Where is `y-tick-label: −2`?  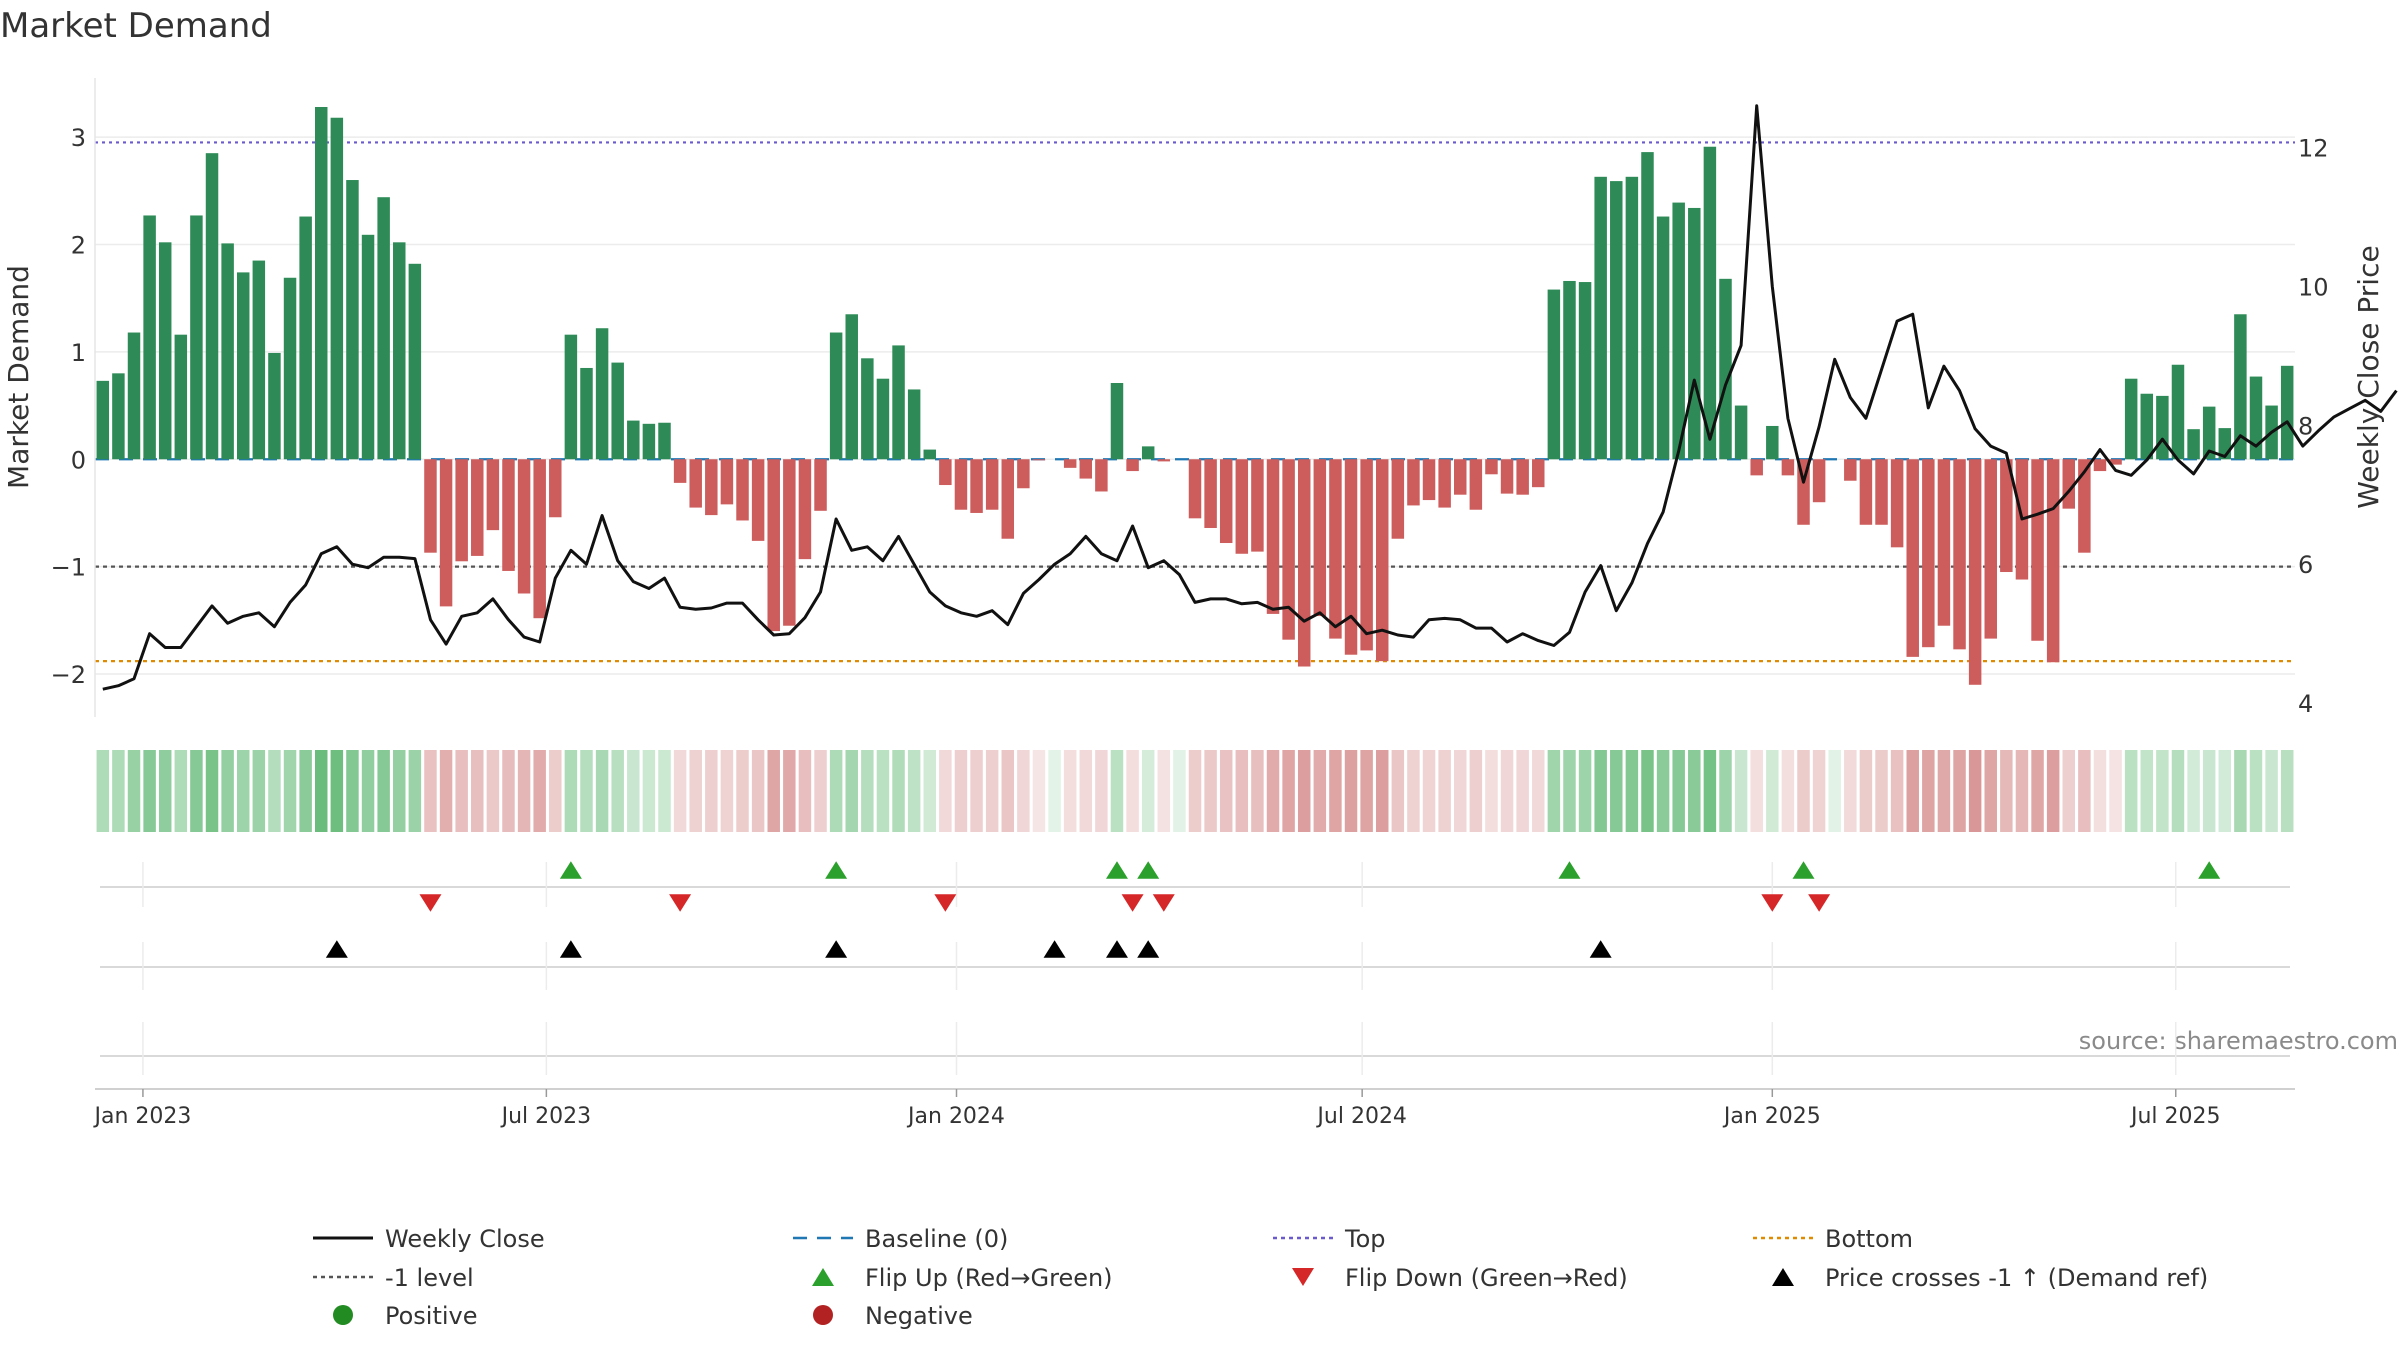
y-tick-label: −2 is located at coordinates (68, 675).